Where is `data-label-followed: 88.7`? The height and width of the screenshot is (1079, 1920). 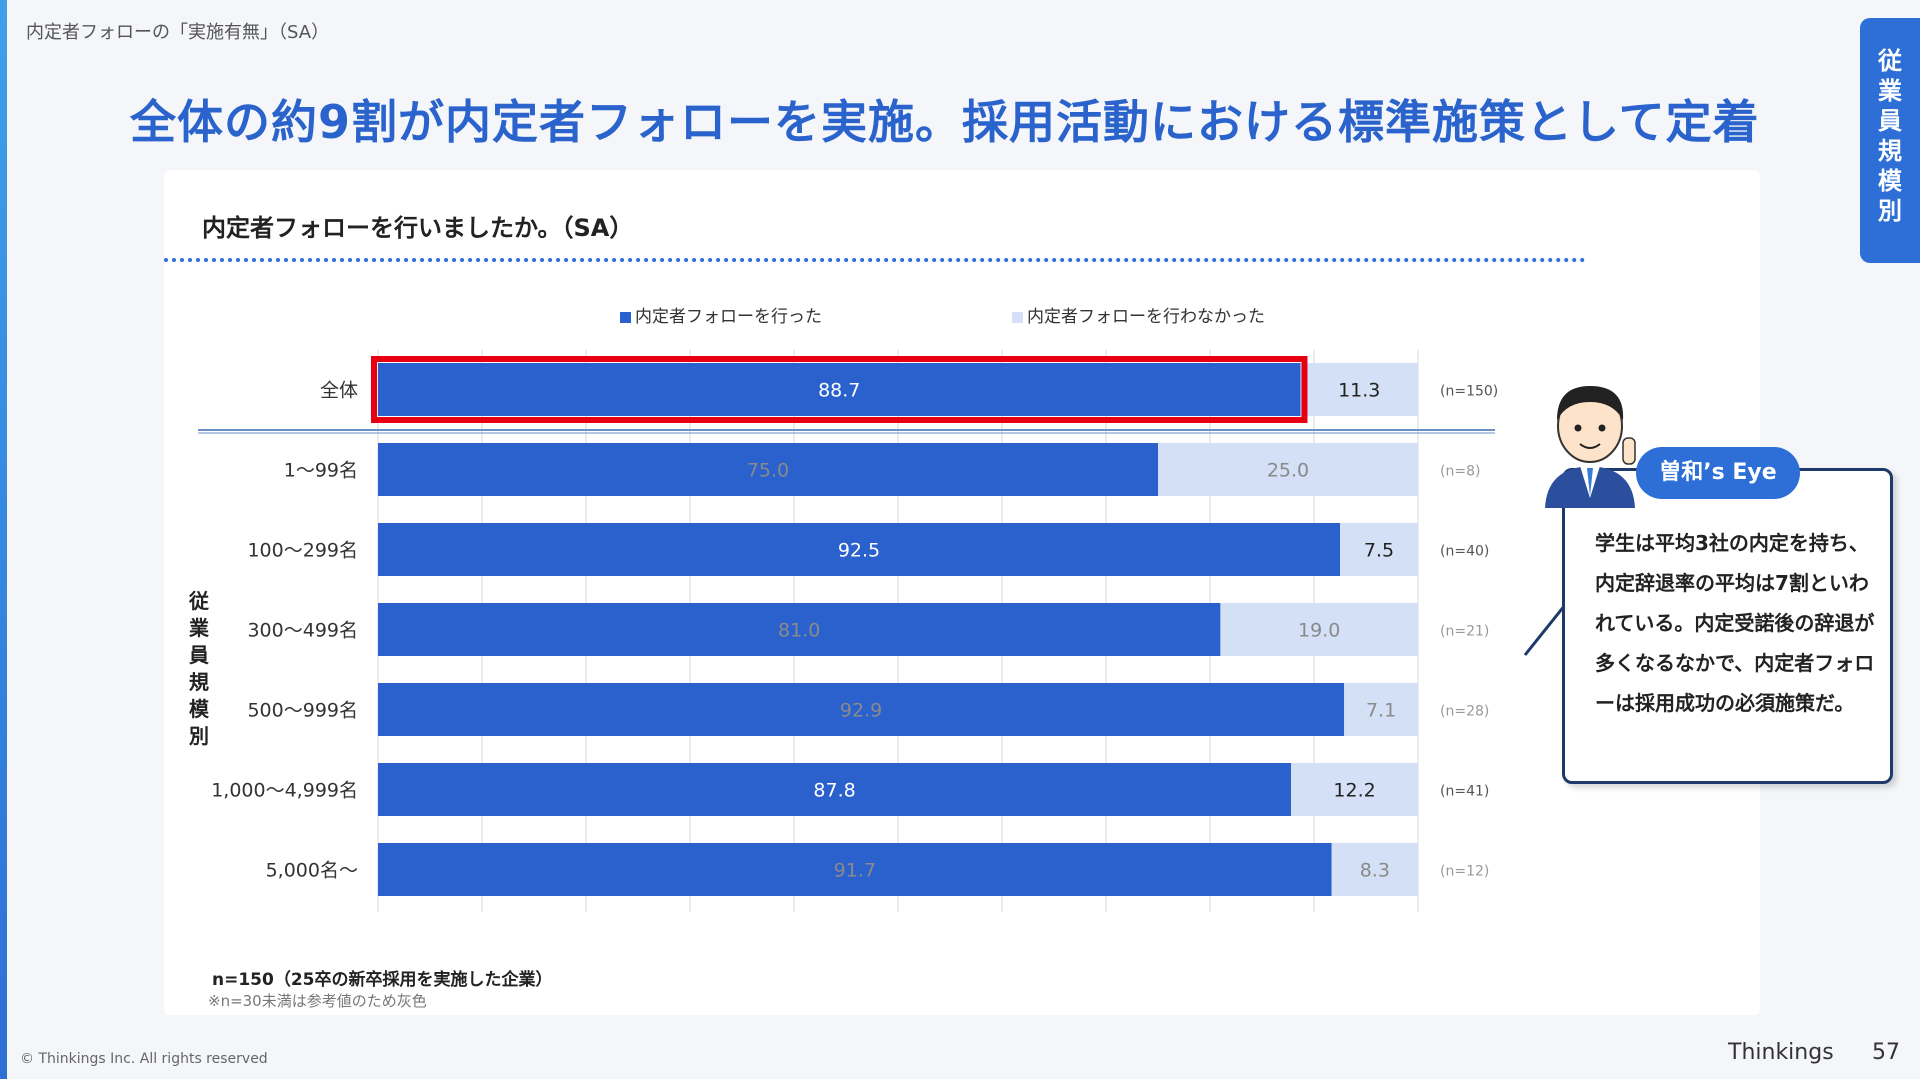
data-label-followed: 88.7 is located at coordinates (839, 391).